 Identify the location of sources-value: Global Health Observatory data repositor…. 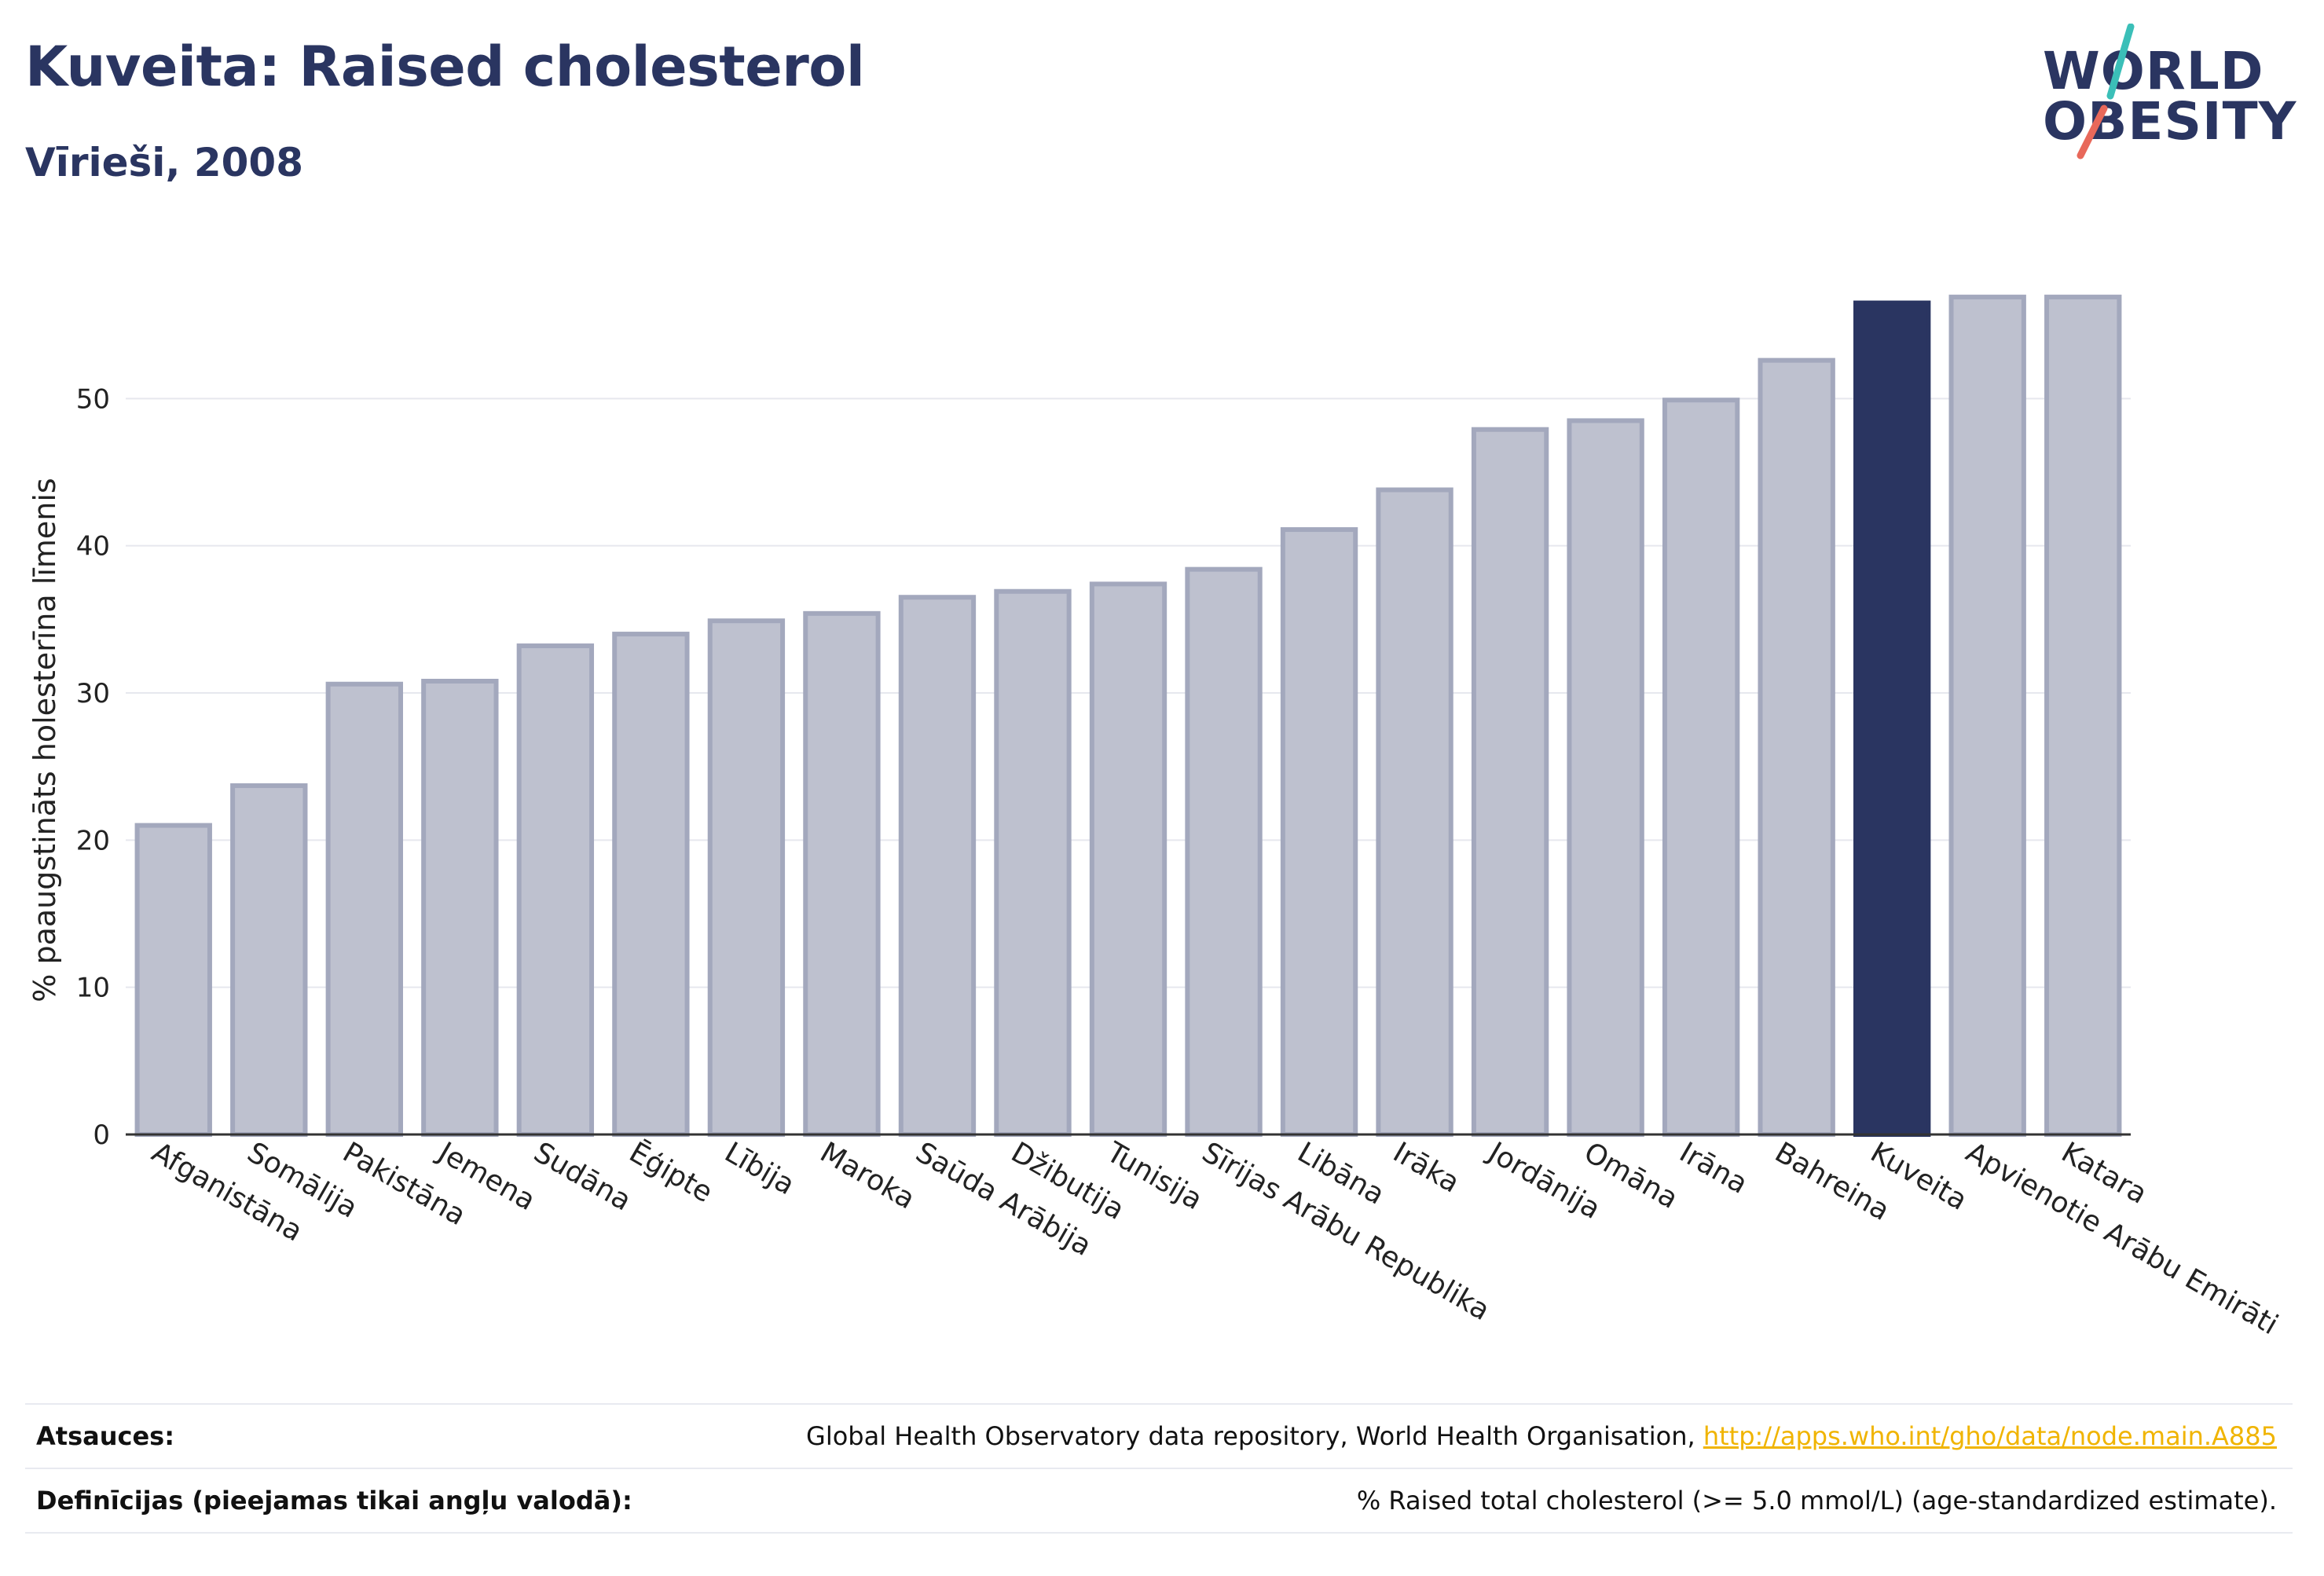
(1549, 1436).